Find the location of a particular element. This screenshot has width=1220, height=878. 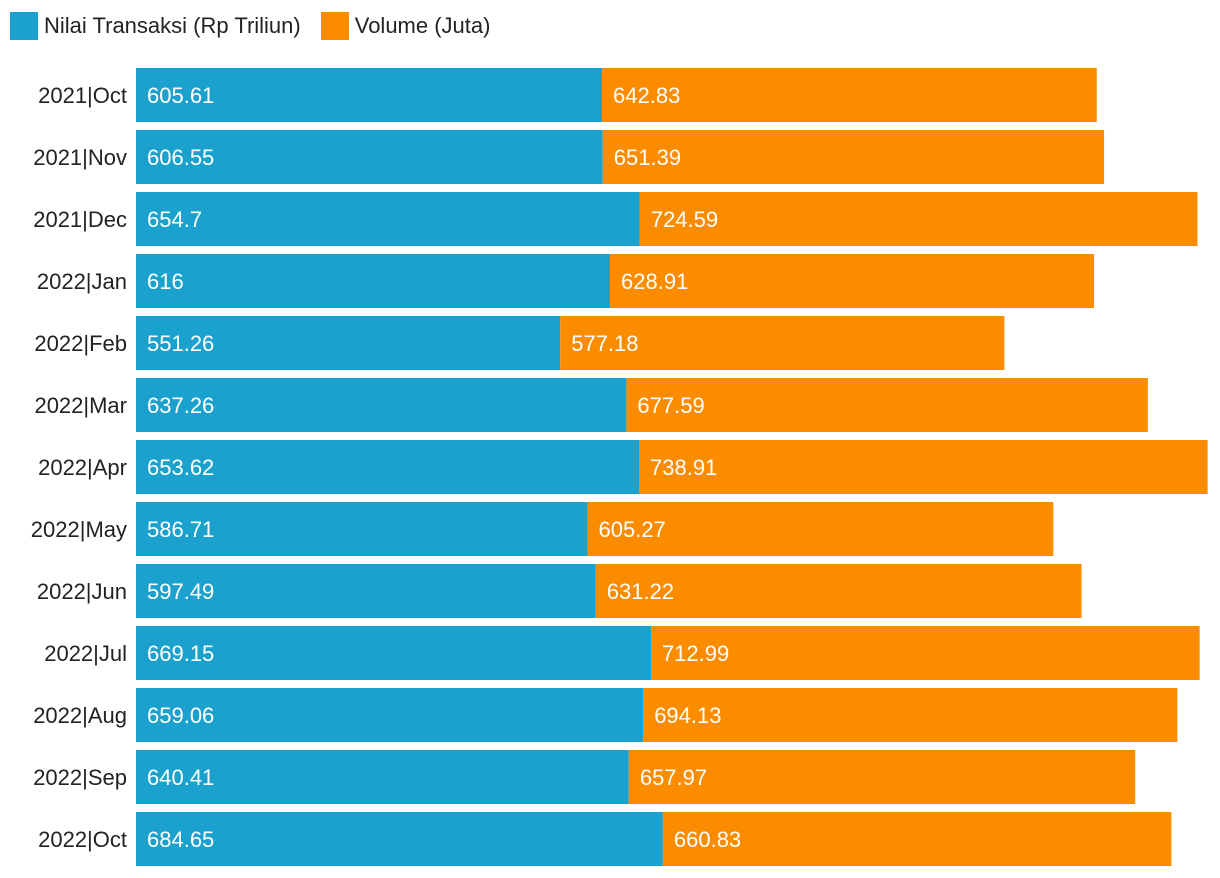

bar-volume-2022-jan is located at coordinates (852, 281).